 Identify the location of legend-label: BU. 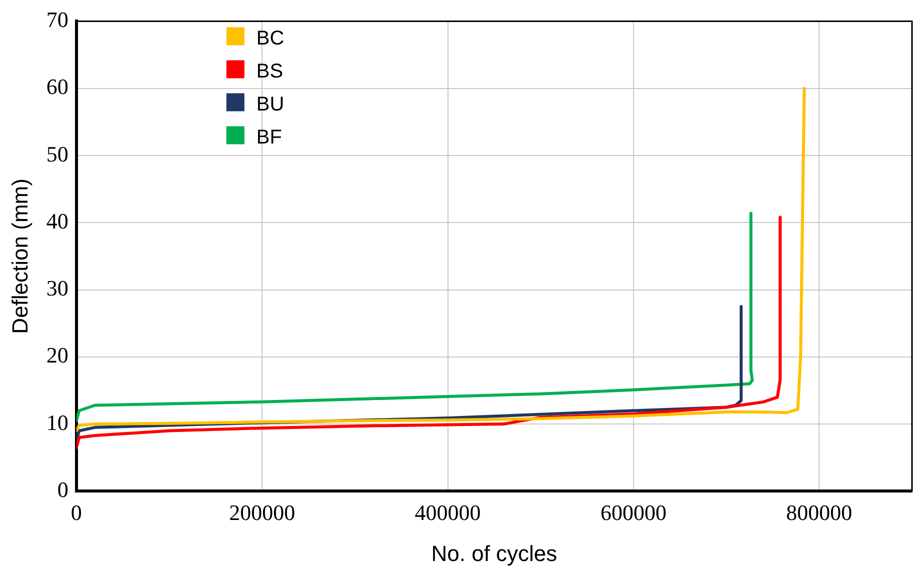
(270, 105).